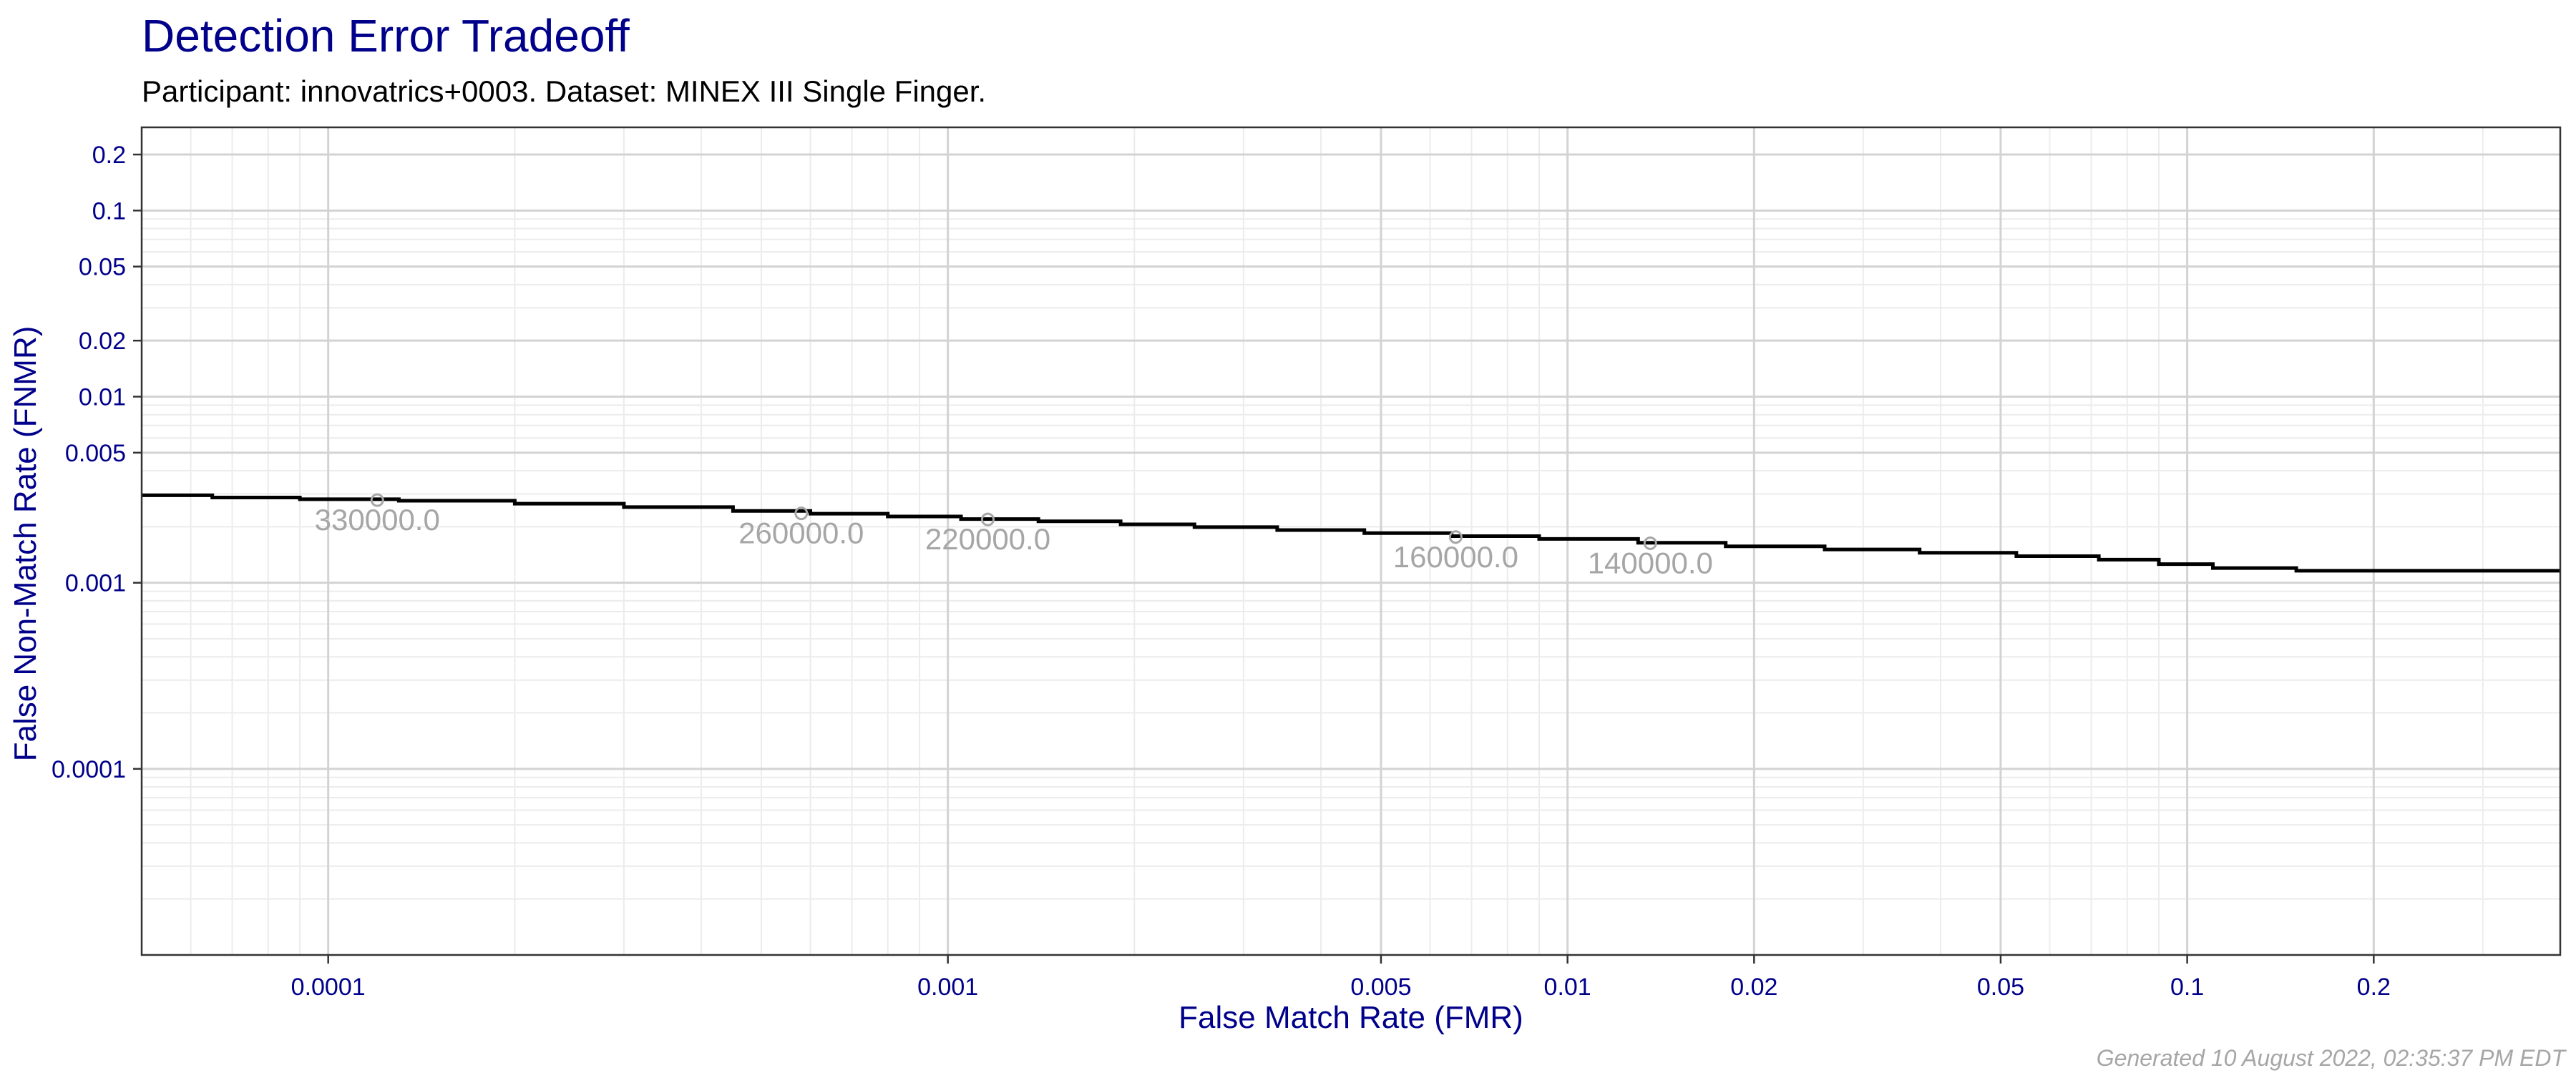 The height and width of the screenshot is (1073, 2576). Describe the element at coordinates (377, 519) in the screenshot. I see `threshold-label: 330000.0` at that location.